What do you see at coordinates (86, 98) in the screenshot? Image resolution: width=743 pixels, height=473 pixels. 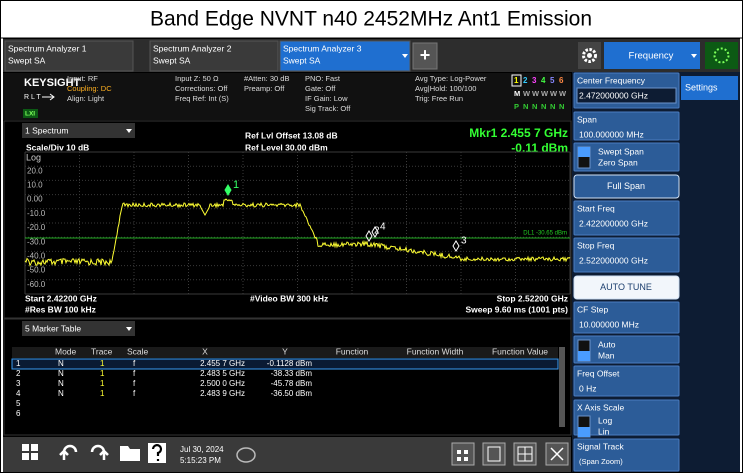 I see `status-text: Align: Light` at bounding box center [86, 98].